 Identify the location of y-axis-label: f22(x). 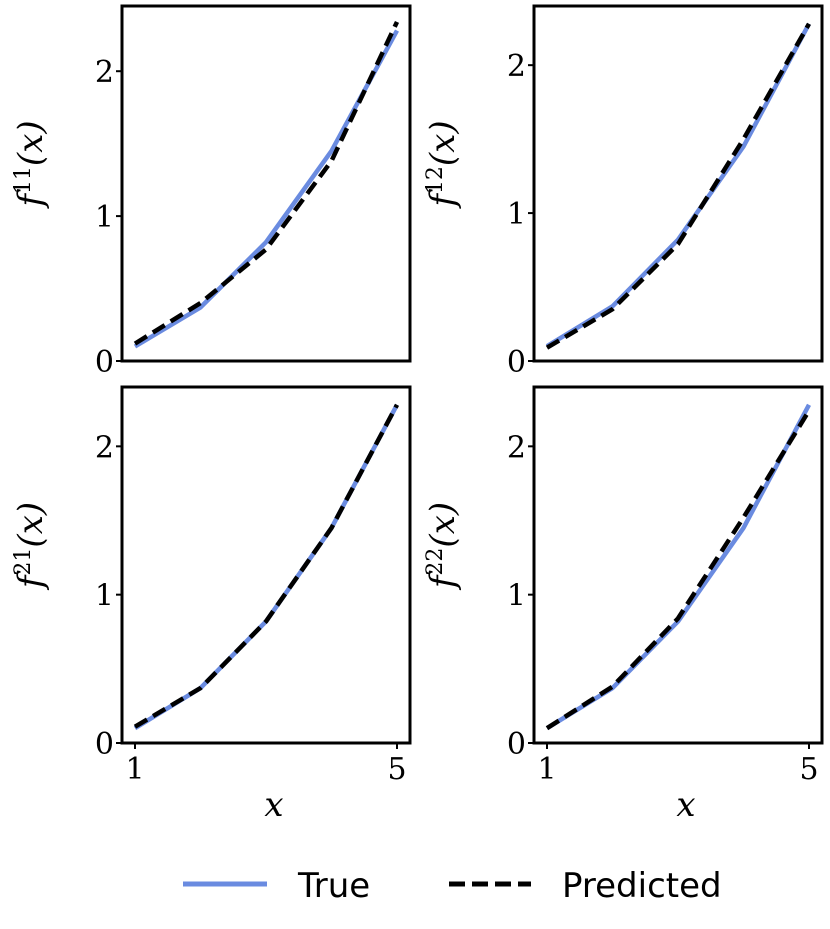
(443, 546).